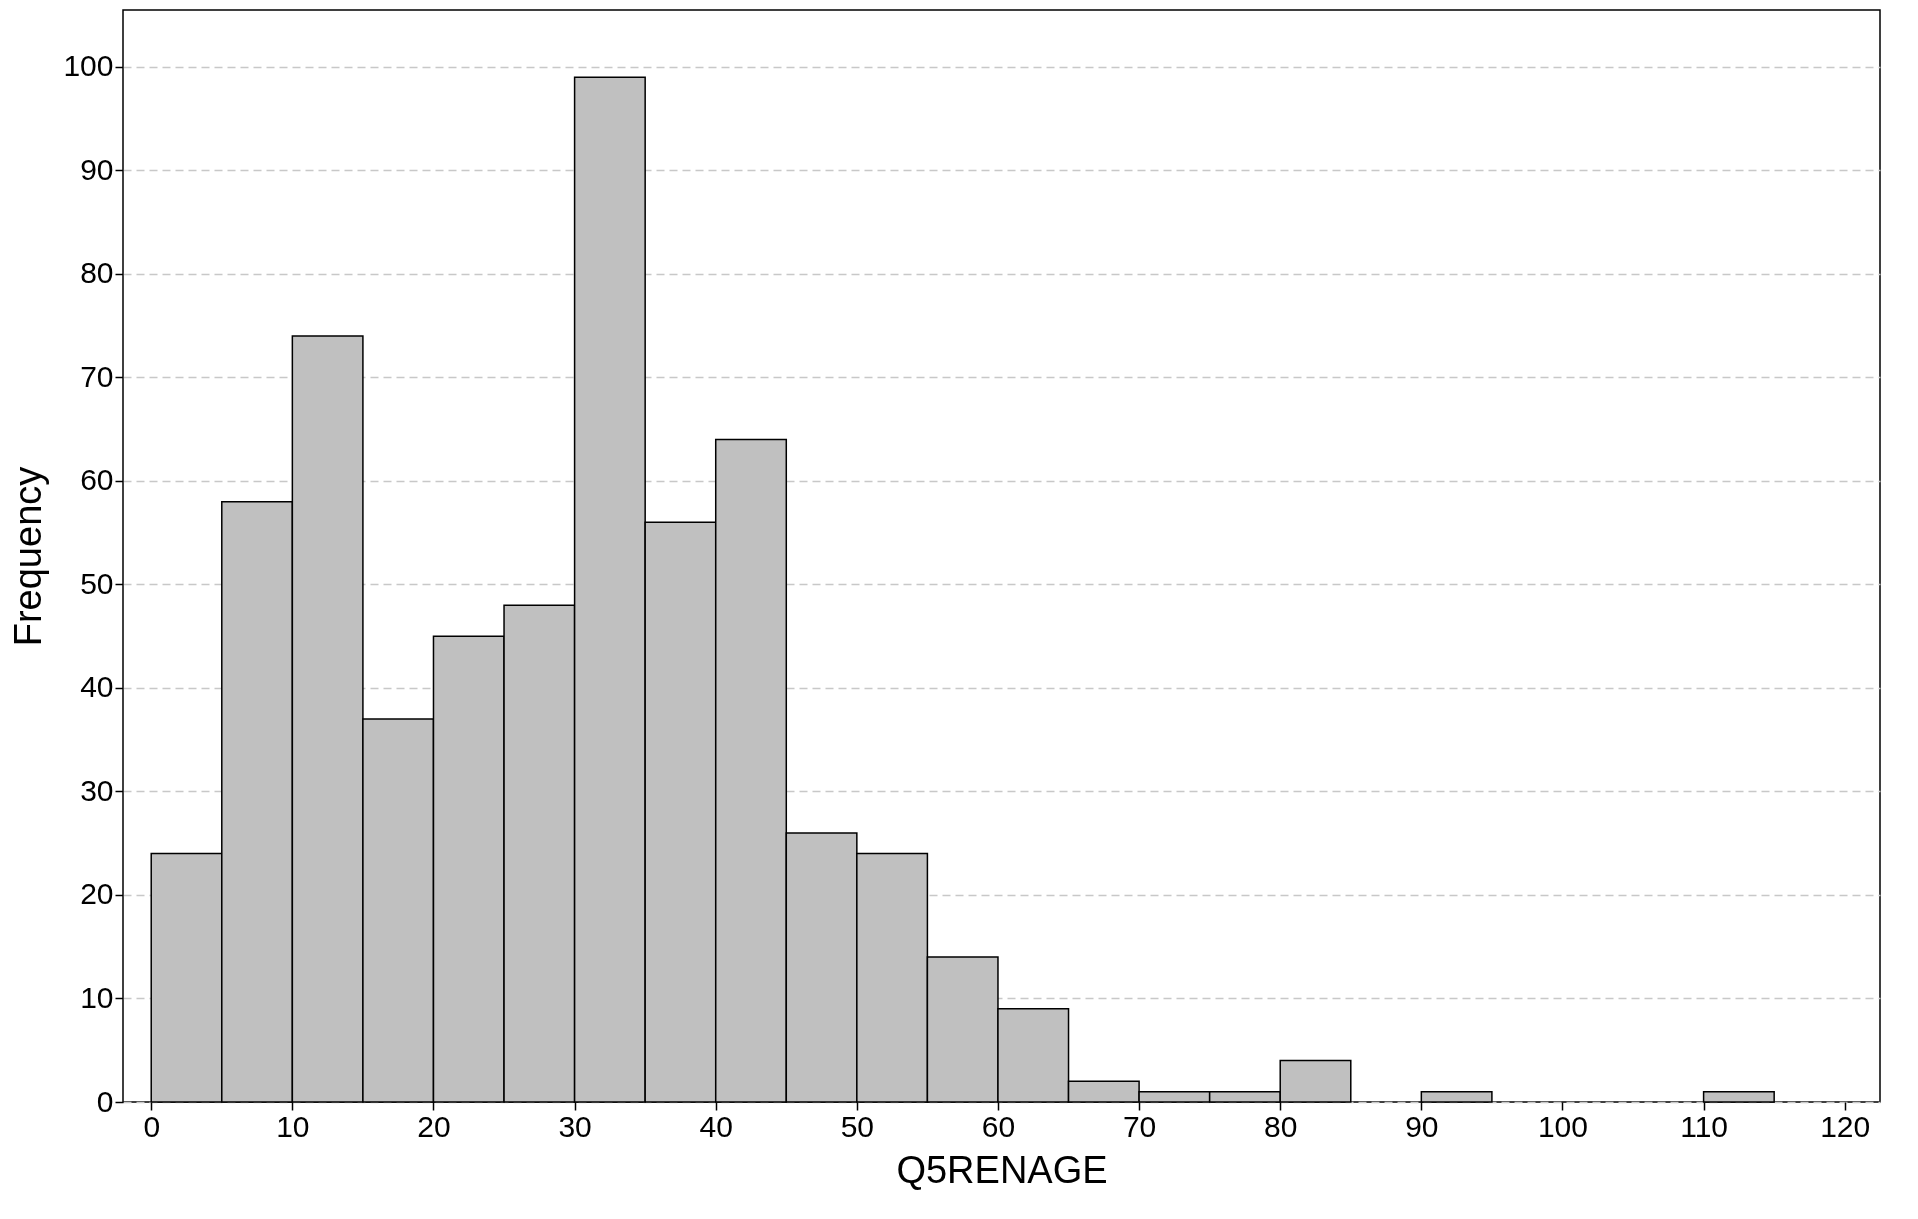  I want to click on y-tick-label: 70, so click(97, 376).